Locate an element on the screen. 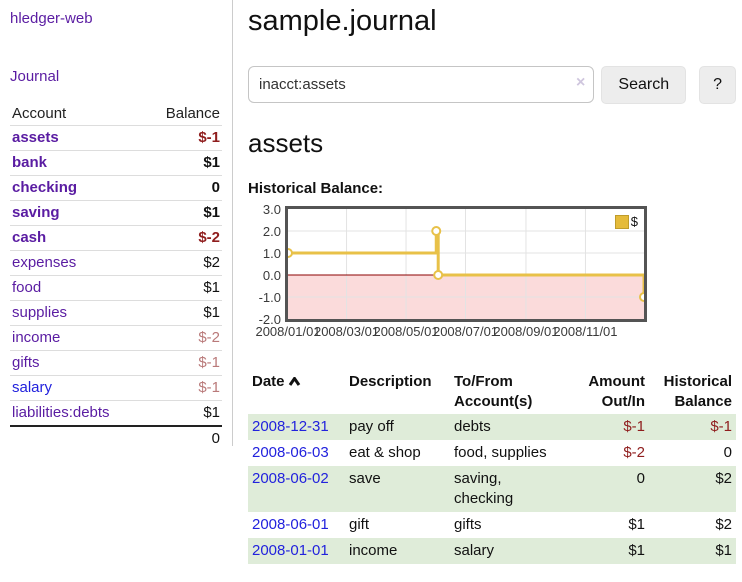  transaction-date-link: 2008-06-02 is located at coordinates (290, 478).